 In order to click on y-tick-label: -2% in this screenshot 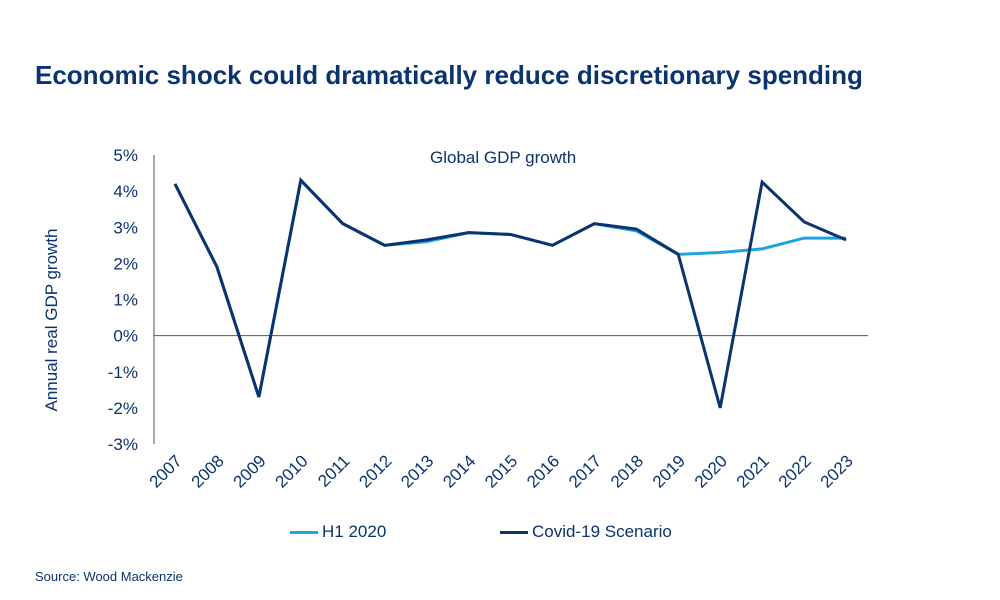, I will do `click(123, 408)`.